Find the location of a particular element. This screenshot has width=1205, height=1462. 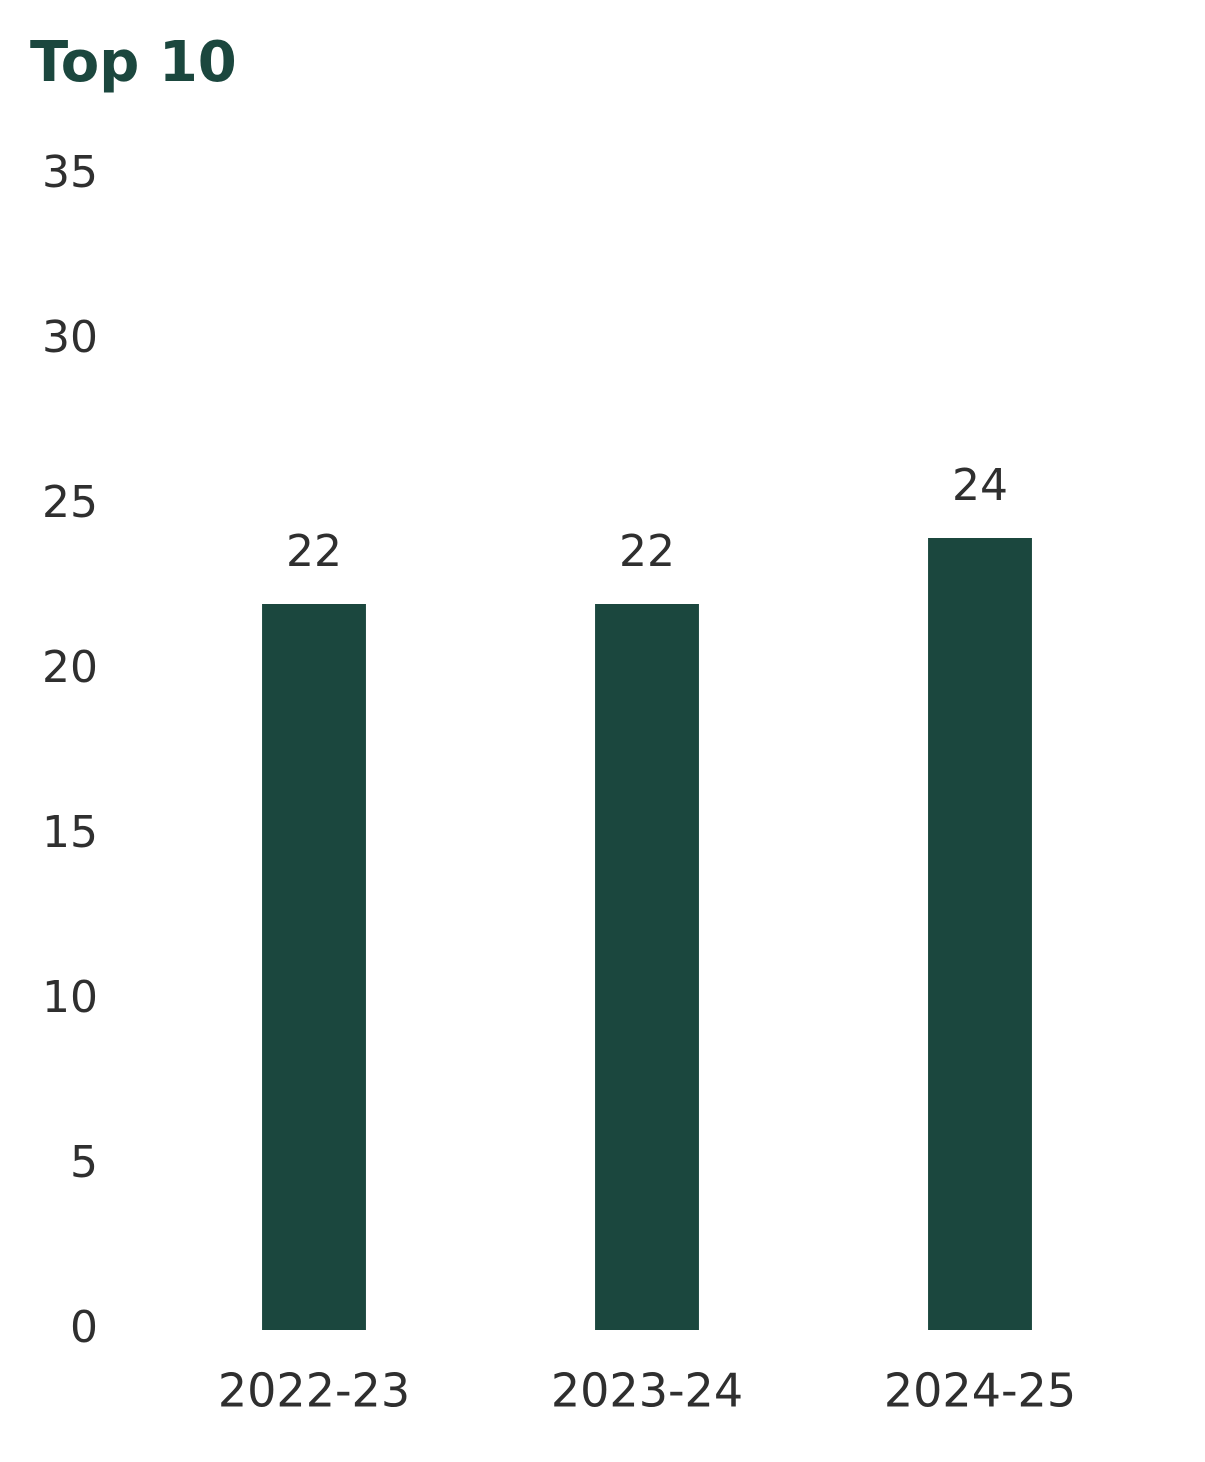

y-tick-label: 0 is located at coordinates (84, 1327).